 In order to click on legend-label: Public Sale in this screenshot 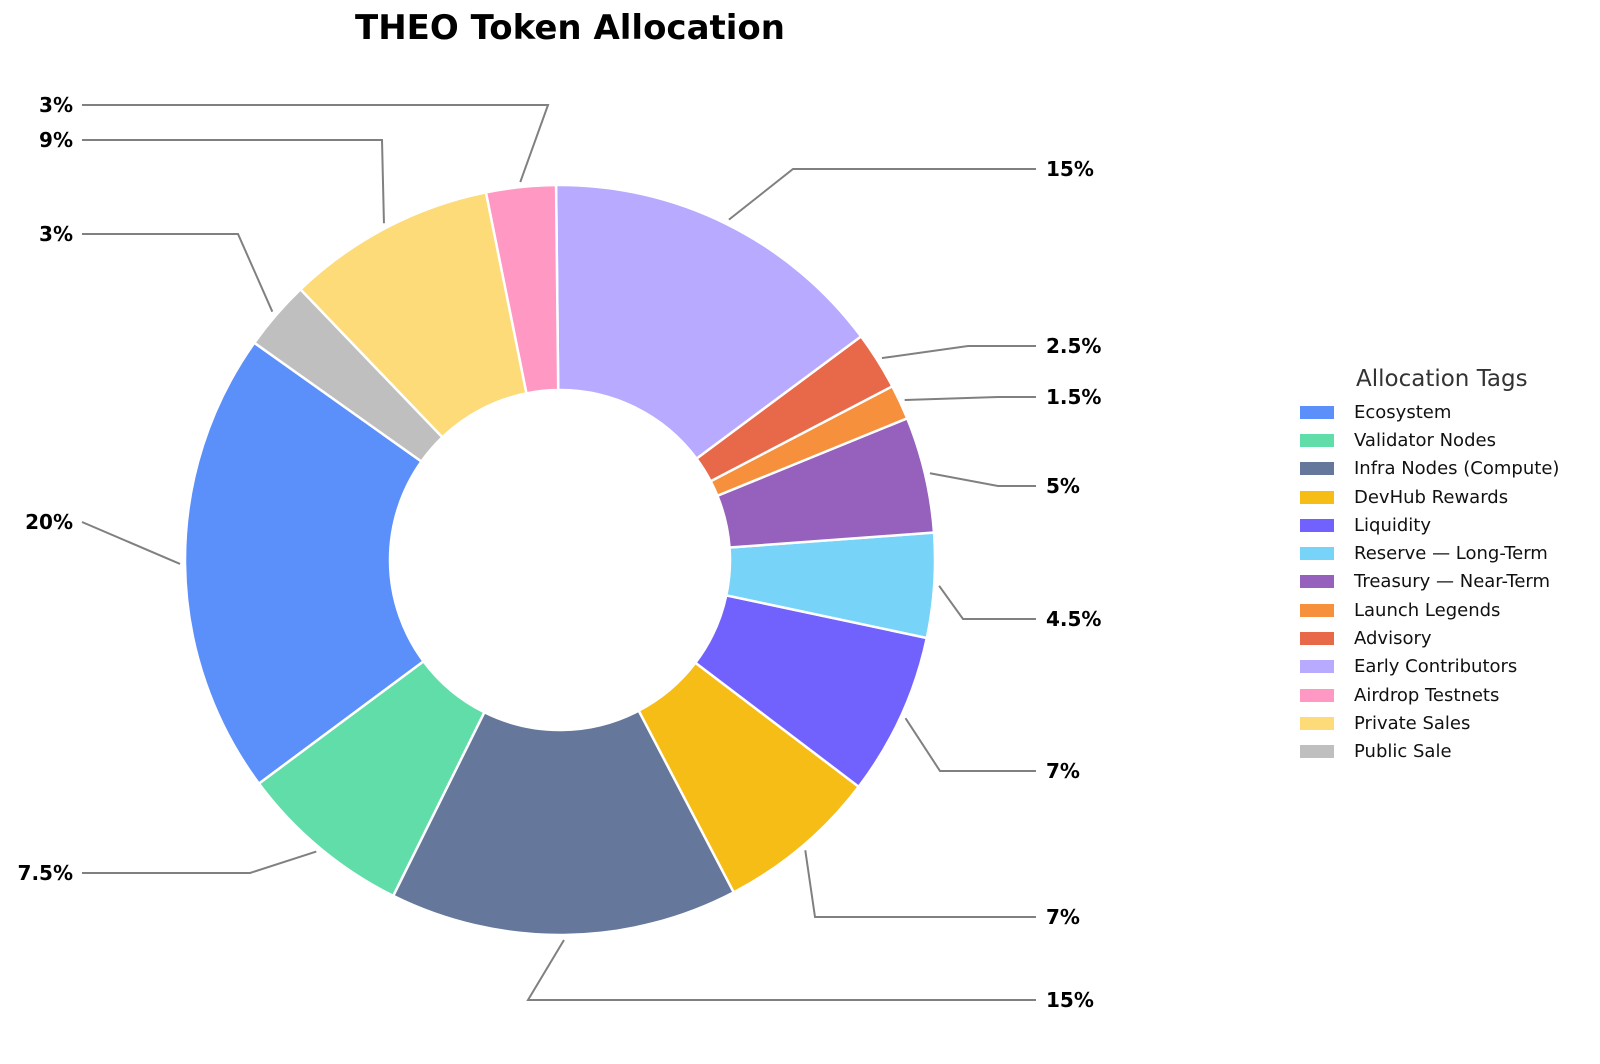, I will do `click(1403, 752)`.